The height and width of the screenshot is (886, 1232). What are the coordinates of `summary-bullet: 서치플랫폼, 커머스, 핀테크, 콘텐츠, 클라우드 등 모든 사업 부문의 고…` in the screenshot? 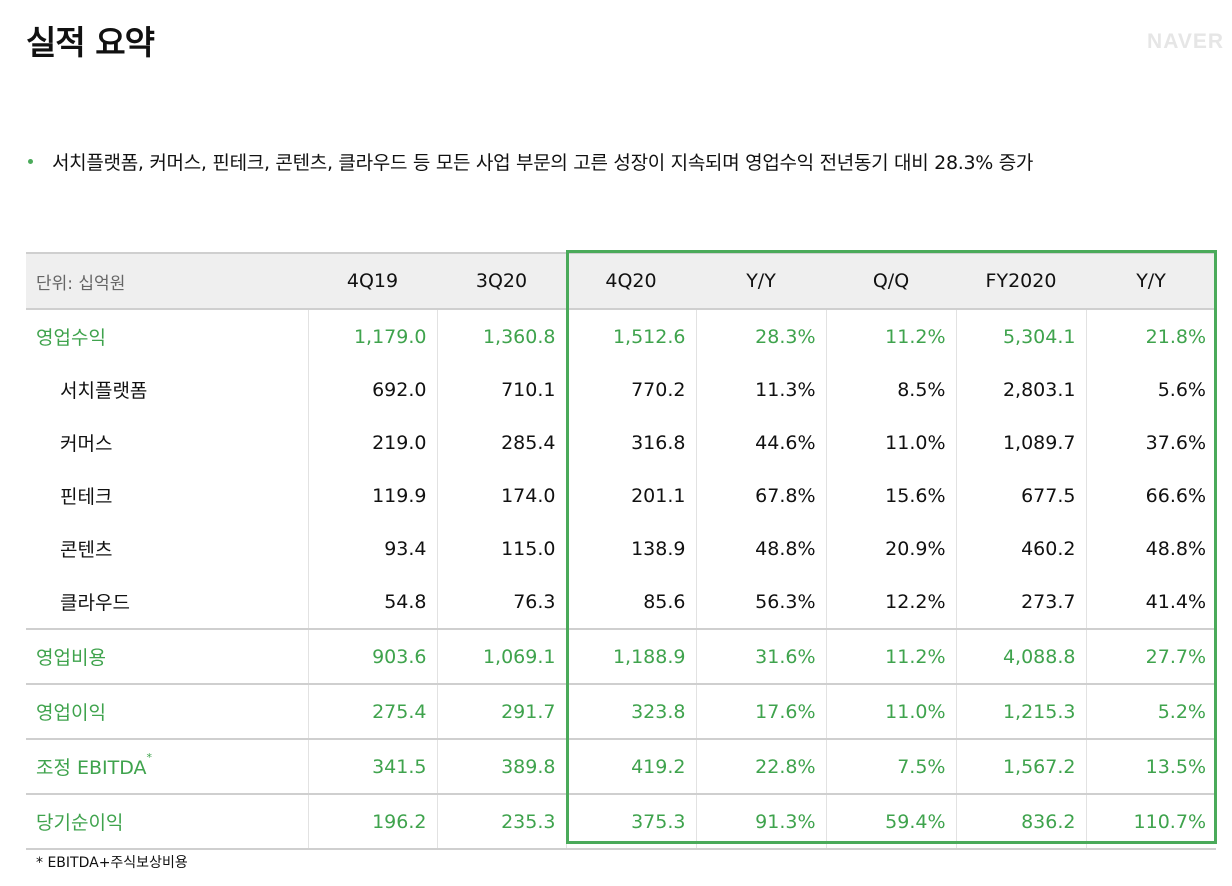 It's located at (530, 161).